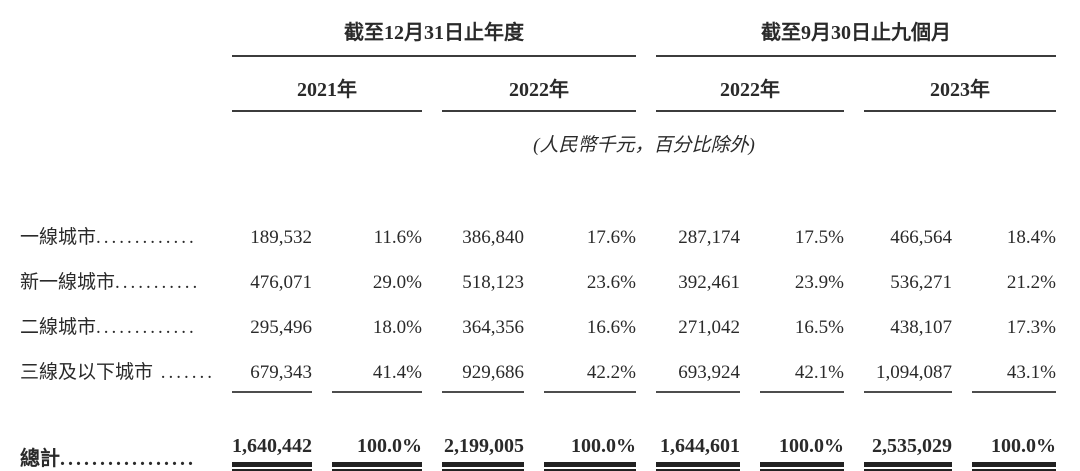 The width and height of the screenshot is (1080, 471). I want to click on row-label-text: 新一線城市, so click(68, 282).